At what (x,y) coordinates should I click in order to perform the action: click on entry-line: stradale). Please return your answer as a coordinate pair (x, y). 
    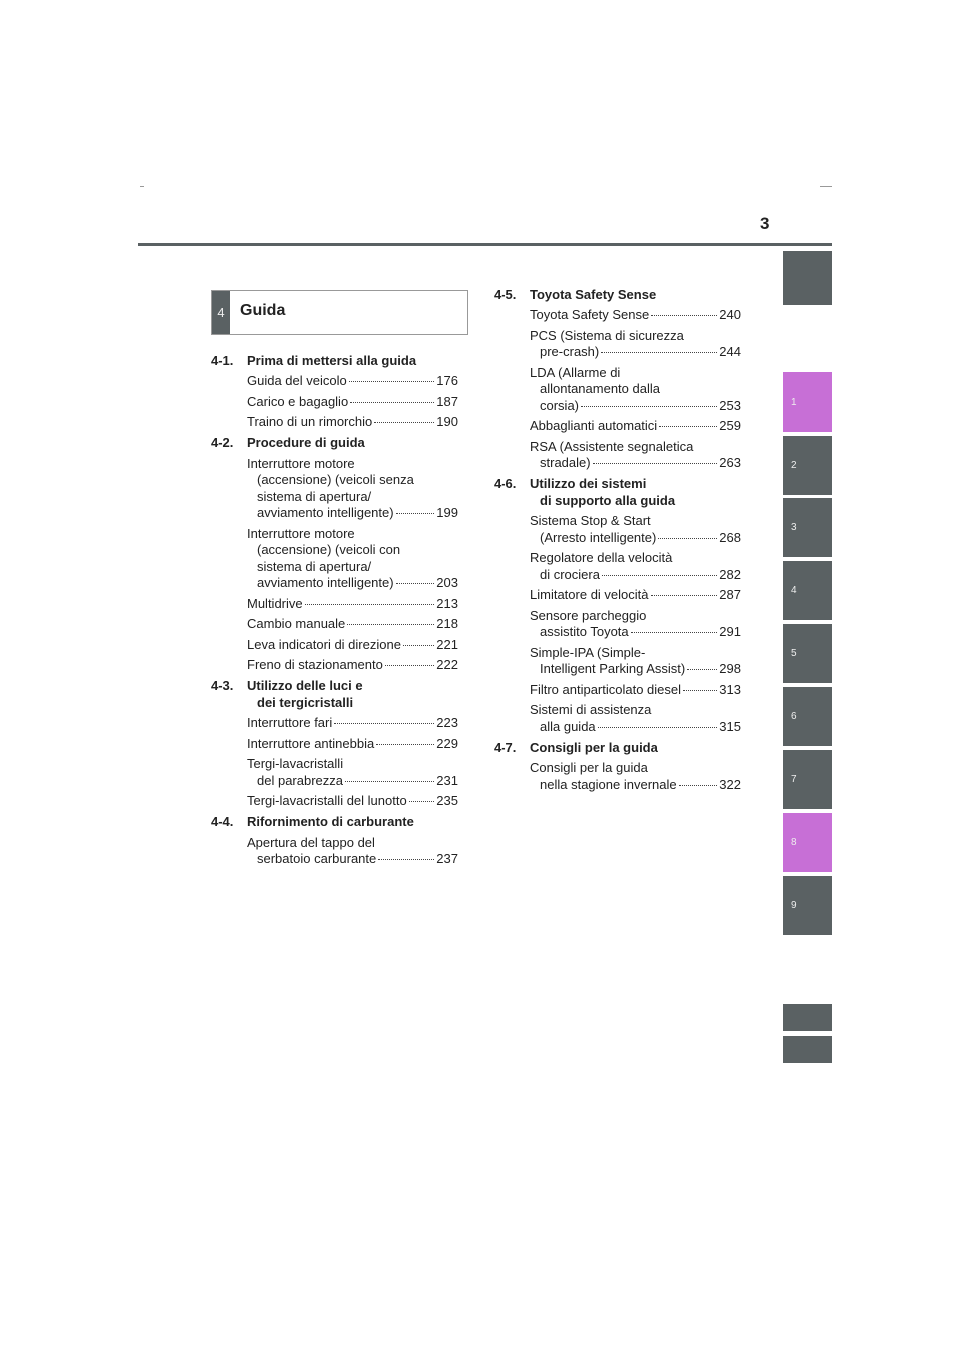
    Looking at the image, I should click on (565, 462).